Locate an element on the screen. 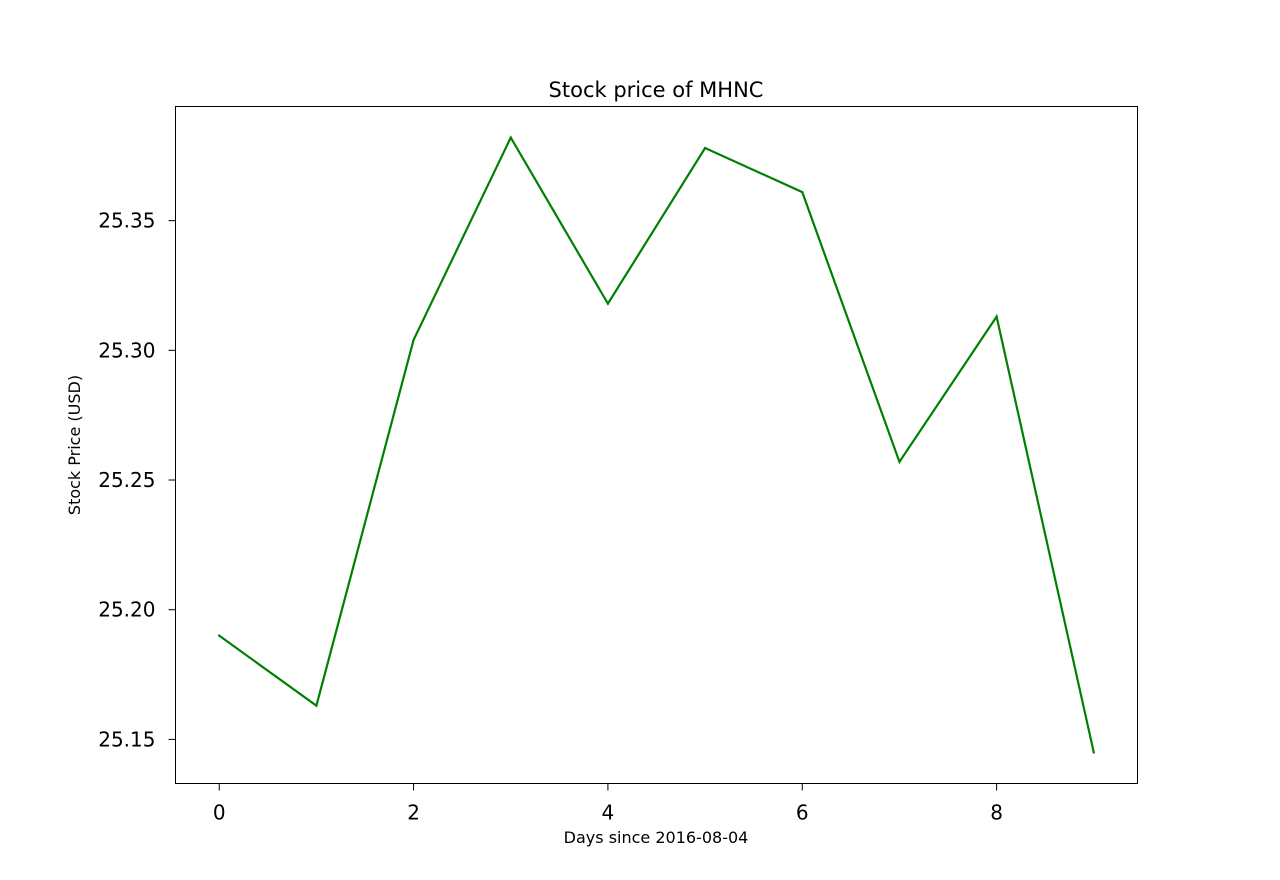 The image size is (1280, 880). y-axis-label: Stock Price (USD) is located at coordinates (74, 445).